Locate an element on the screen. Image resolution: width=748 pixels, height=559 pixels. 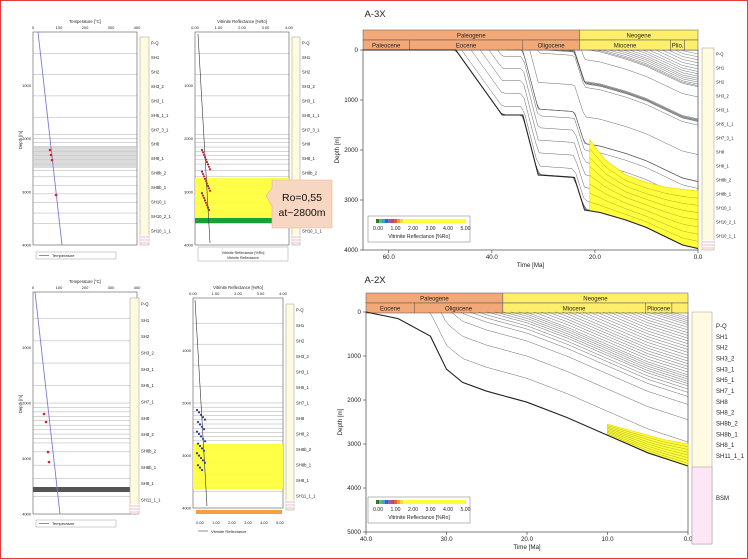
profile-depth-tick: 1000 is located at coordinates (27, 85).